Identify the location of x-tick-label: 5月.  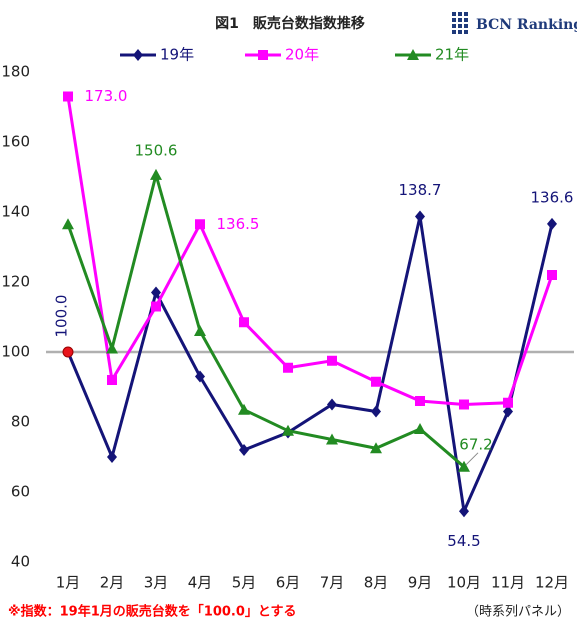
(244, 583).